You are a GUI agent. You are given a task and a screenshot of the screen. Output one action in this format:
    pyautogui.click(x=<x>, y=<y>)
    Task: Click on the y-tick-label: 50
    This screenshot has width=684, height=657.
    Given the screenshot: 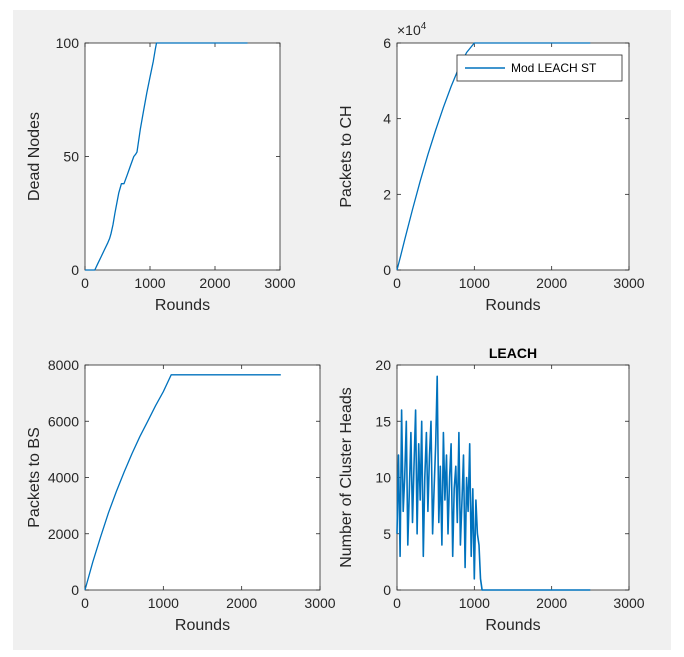 What is the action you would take?
    pyautogui.click(x=71, y=157)
    